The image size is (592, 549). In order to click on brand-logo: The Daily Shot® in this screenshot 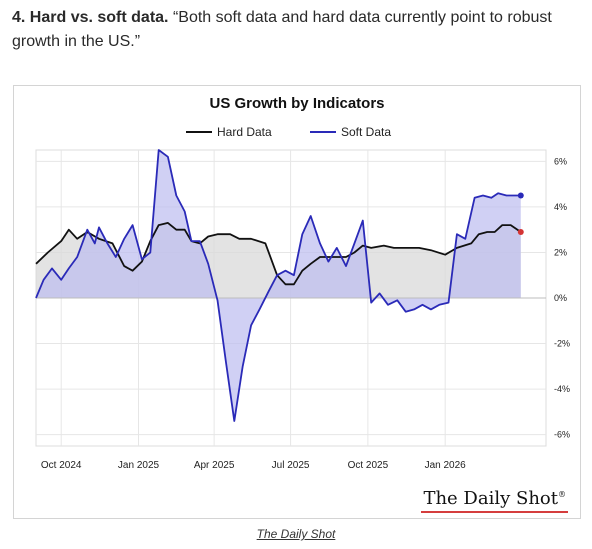, I will do `click(494, 500)`.